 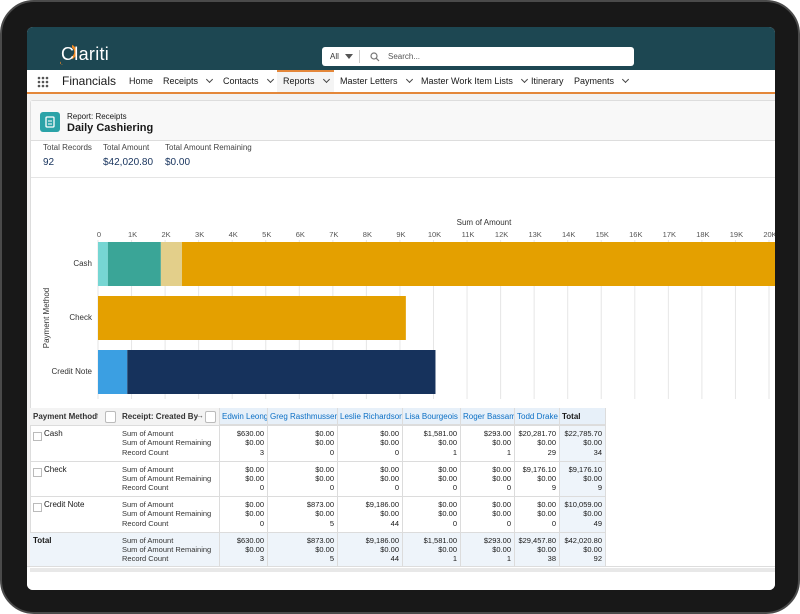 I want to click on tab-label: Reports, so click(x=299, y=81).